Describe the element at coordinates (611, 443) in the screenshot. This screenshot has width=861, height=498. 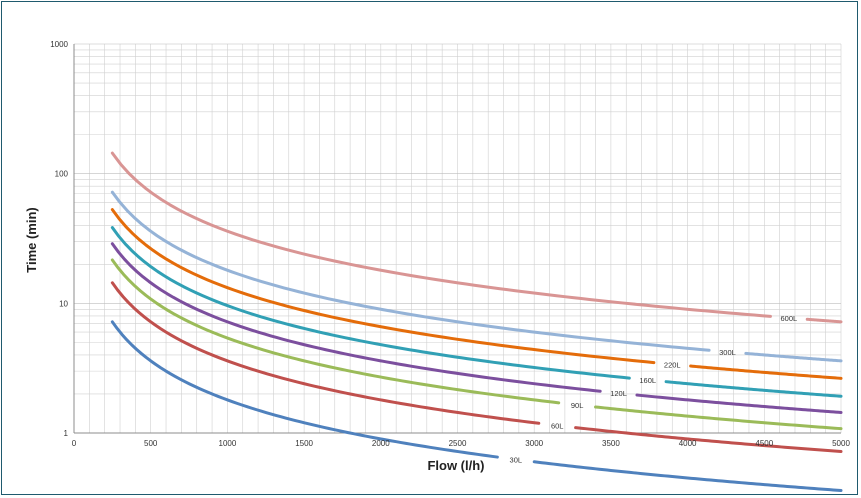
I see `x-tick-label: 3500` at that location.